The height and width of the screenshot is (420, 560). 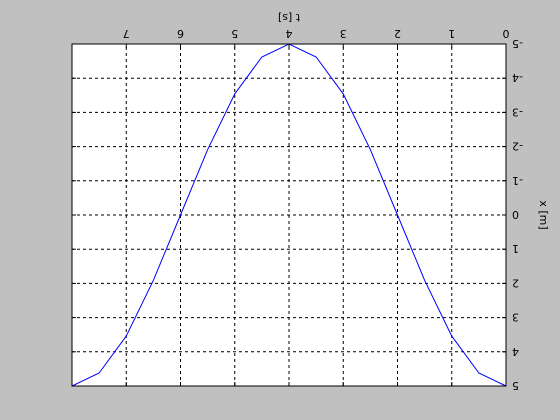 What do you see at coordinates (515, 317) in the screenshot?
I see `y-tick-label: 3` at bounding box center [515, 317].